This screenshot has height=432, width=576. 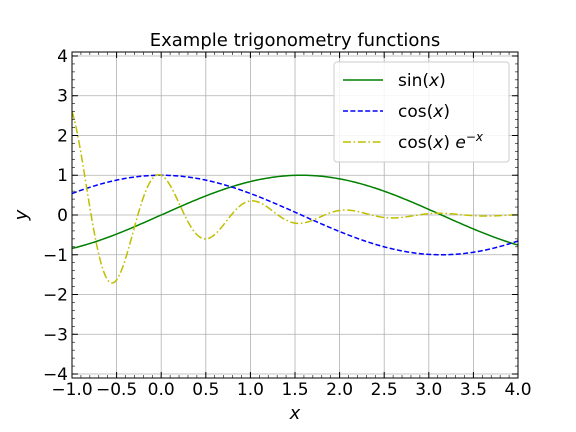 I want to click on x-axis-label: x, so click(x=295, y=413).